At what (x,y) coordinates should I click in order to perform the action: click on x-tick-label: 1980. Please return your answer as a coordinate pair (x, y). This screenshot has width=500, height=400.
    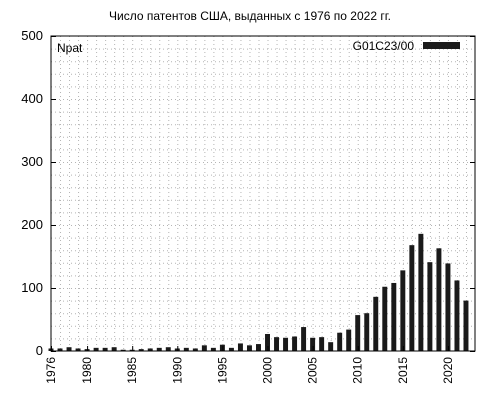
    Looking at the image, I should click on (87, 370).